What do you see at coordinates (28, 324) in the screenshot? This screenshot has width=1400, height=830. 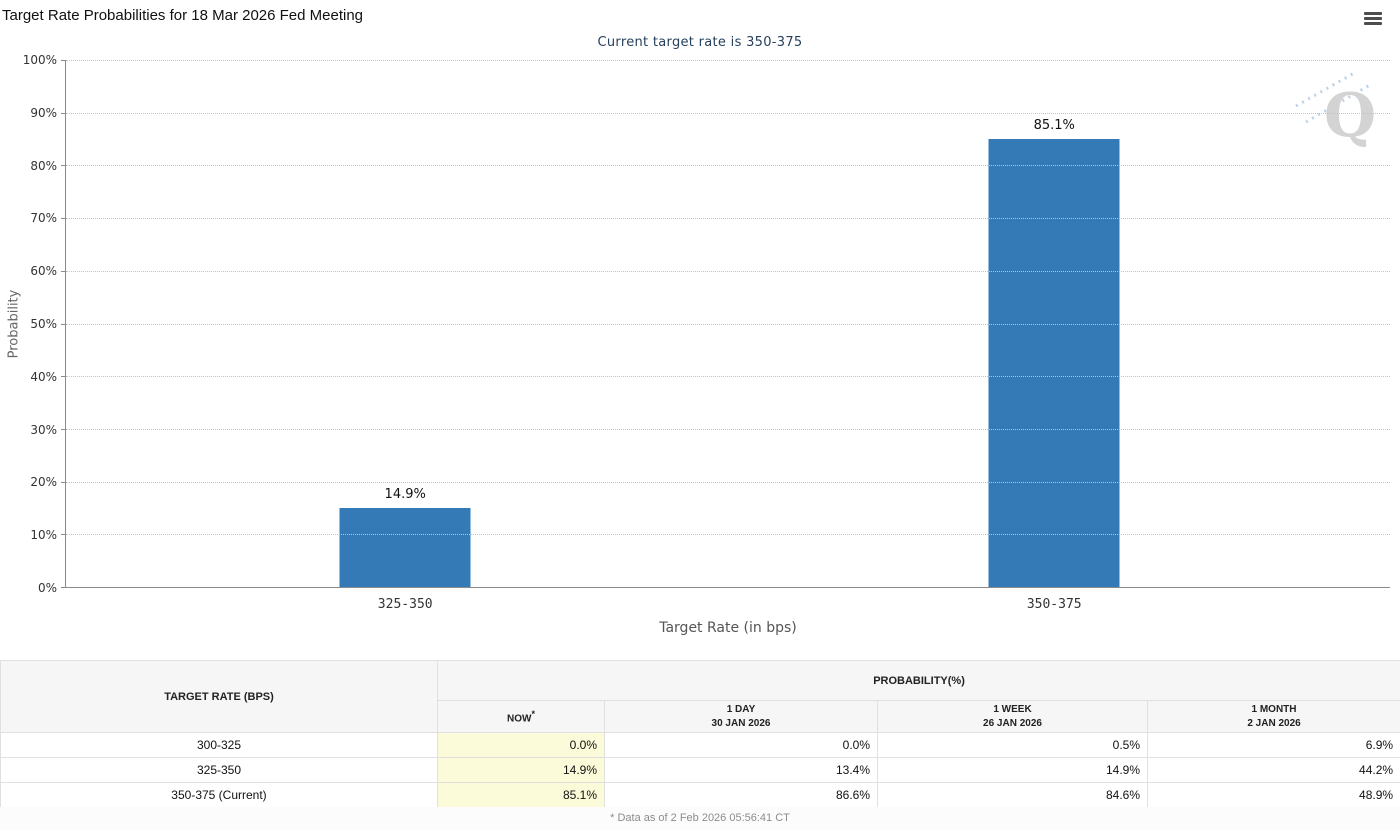 I see `y-axis-labels: 100% 90% 80% 70% 60% 50% 40% 30% 20% 10% 0%` at bounding box center [28, 324].